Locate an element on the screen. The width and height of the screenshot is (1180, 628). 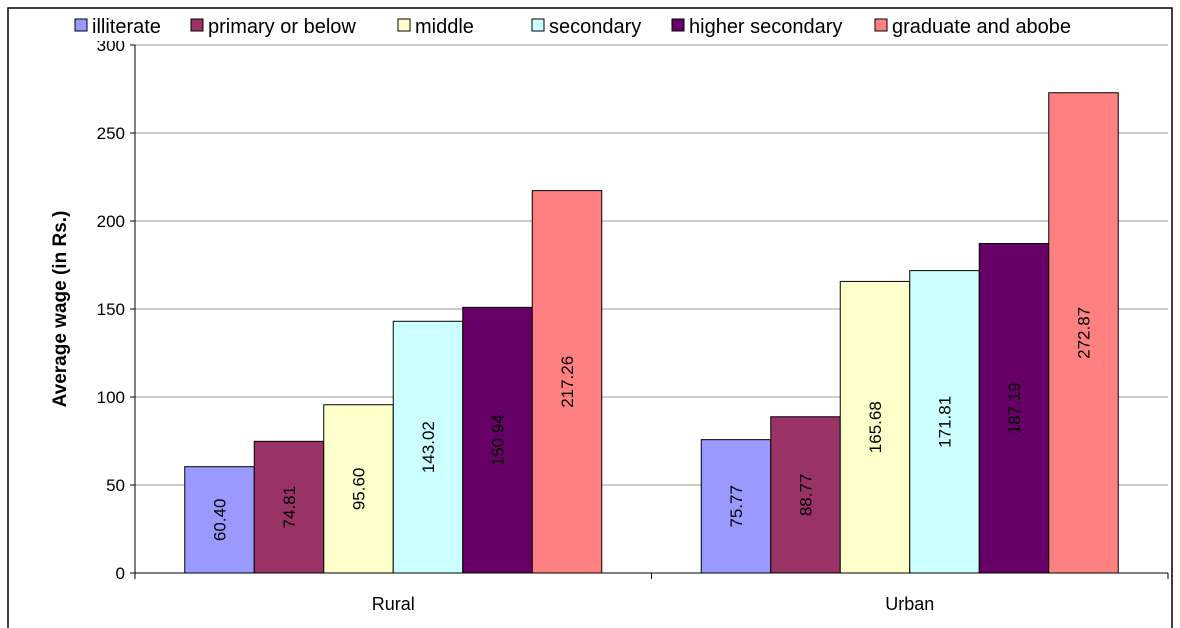
data-label: 143.02 is located at coordinates (428, 447).